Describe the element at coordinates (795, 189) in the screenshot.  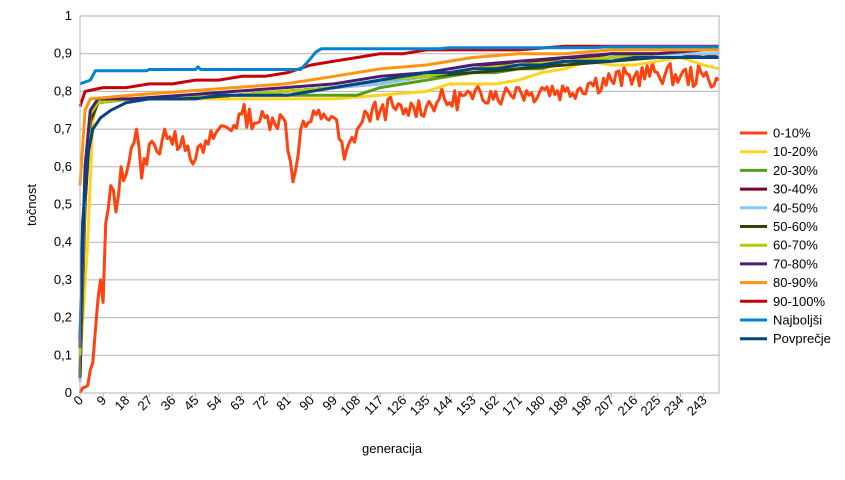
I see `legend-label: 30-40%` at that location.